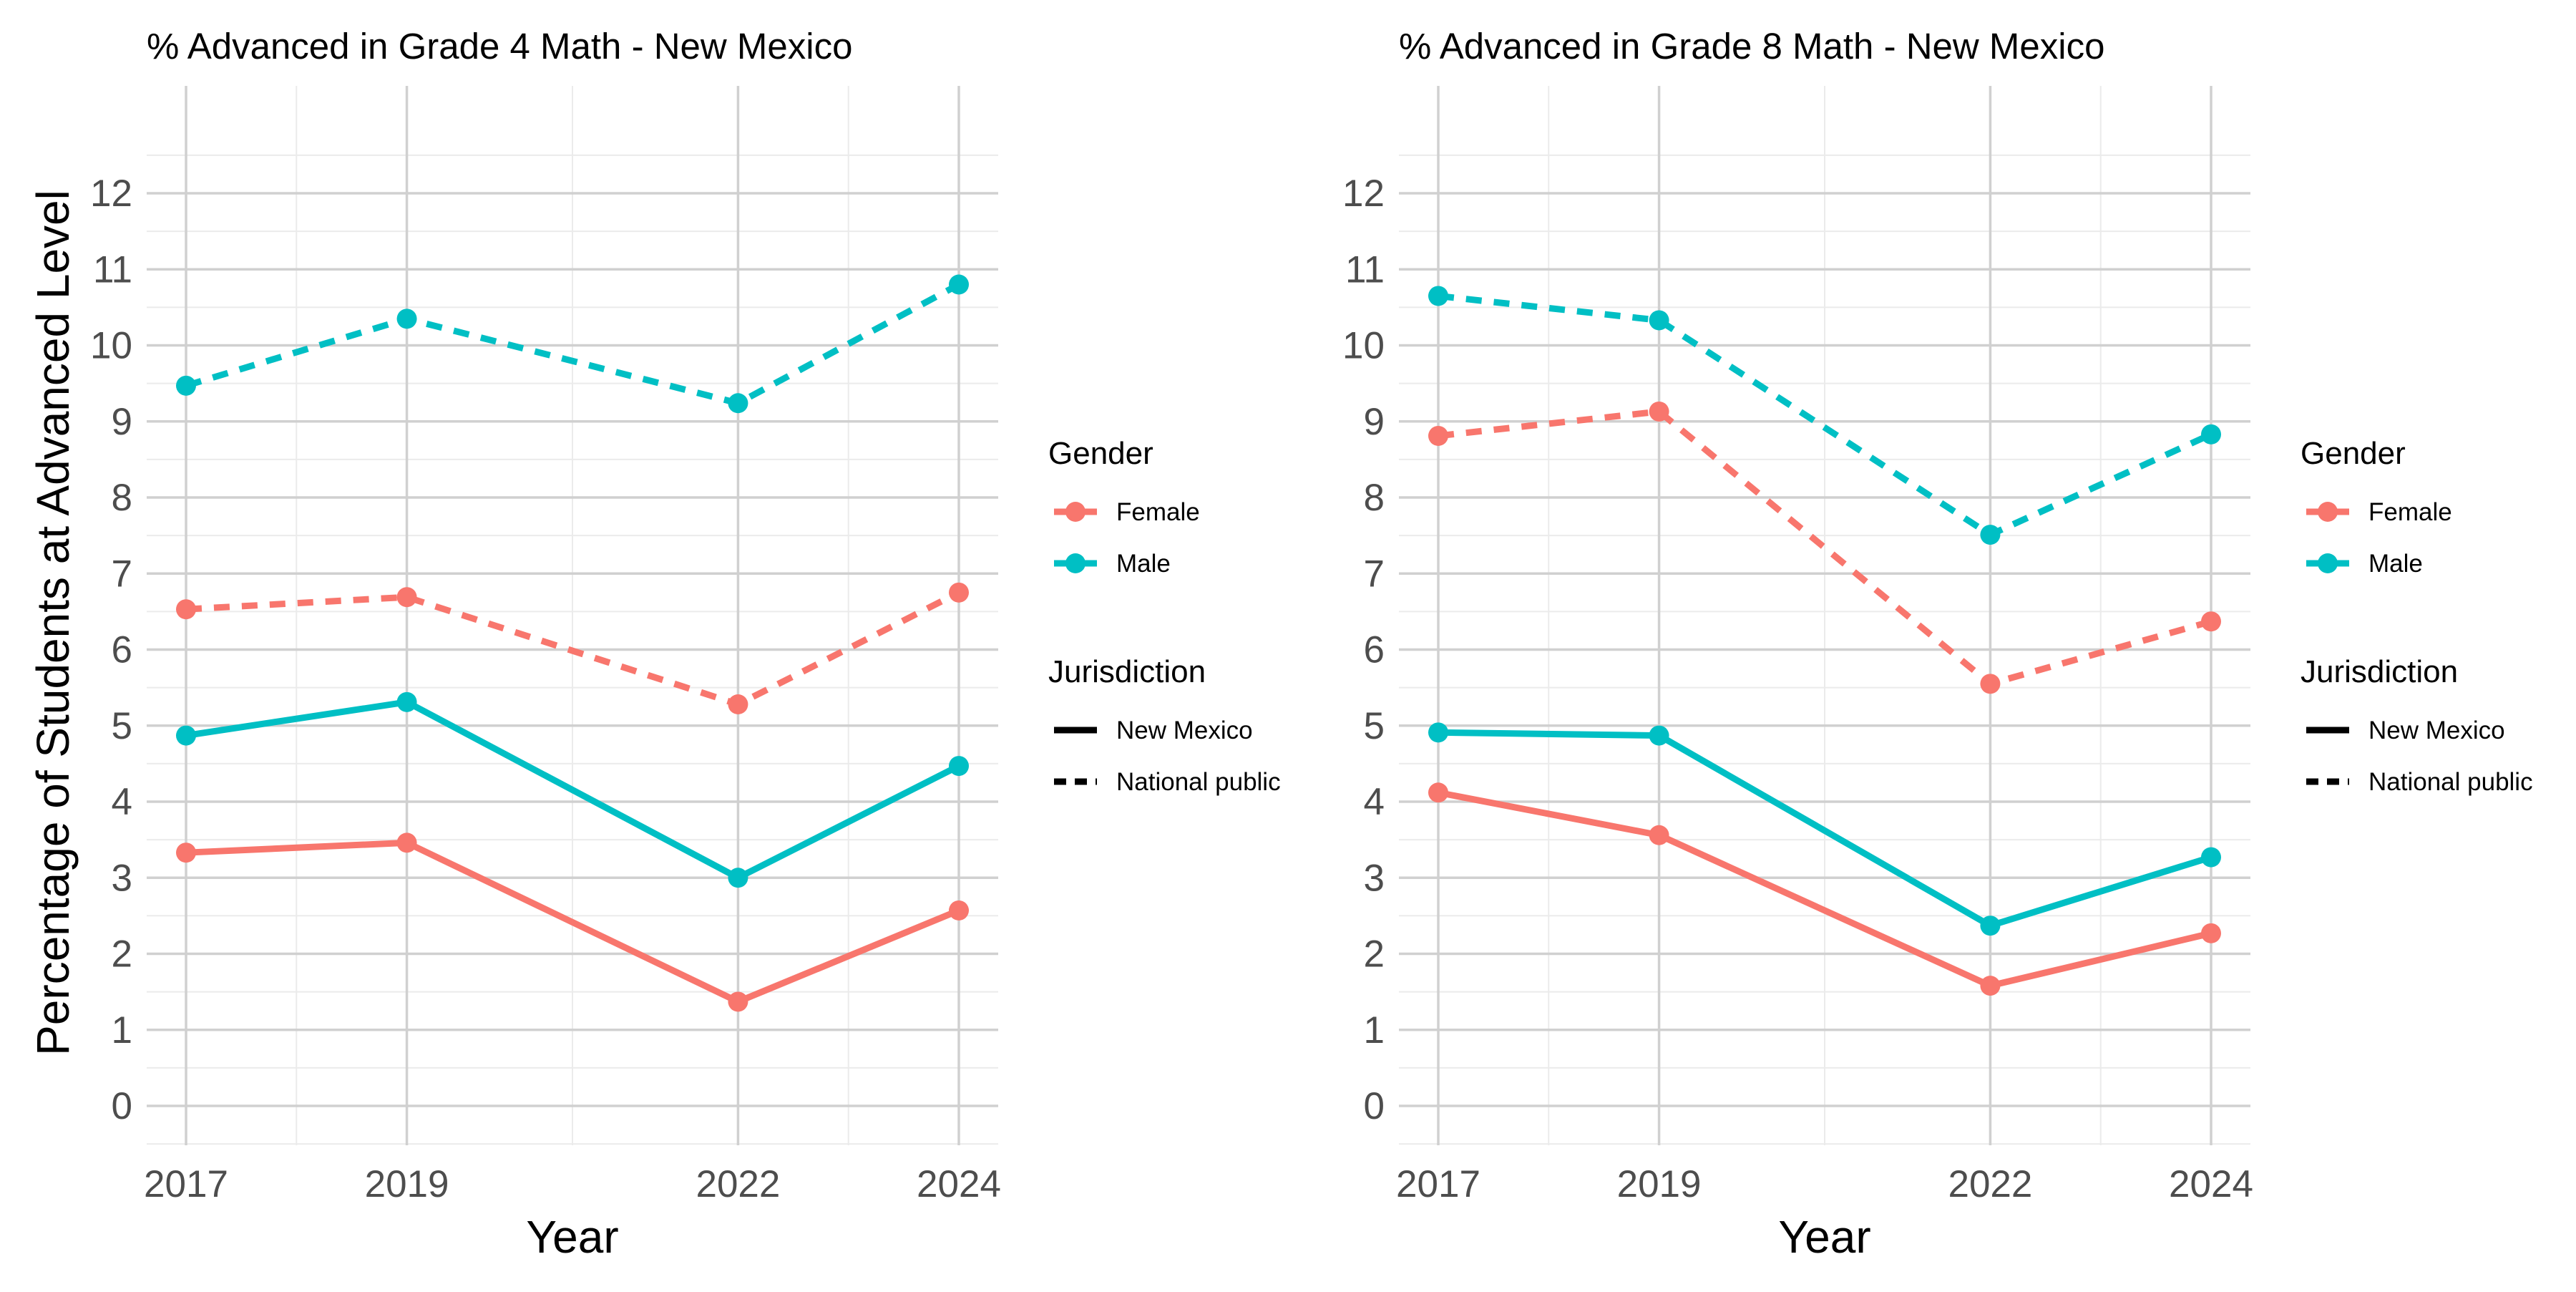 The width and height of the screenshot is (2576, 1292). Describe the element at coordinates (53, 623) in the screenshot. I see `y-axis-title: Percentage of Students at Advanced Level` at that location.